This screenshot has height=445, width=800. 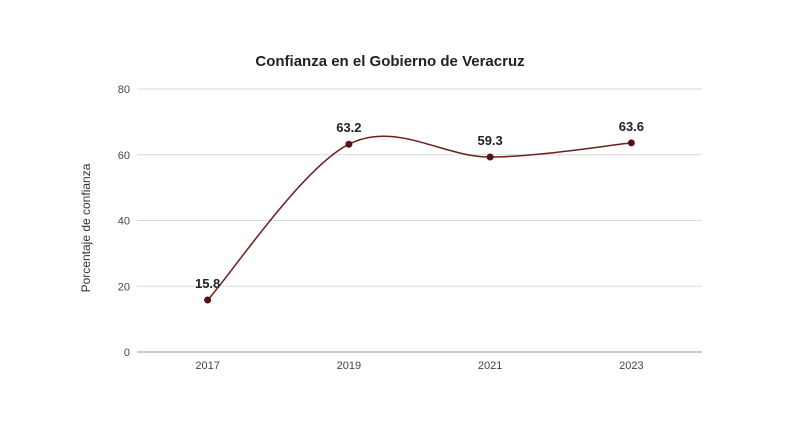 What do you see at coordinates (124, 287) in the screenshot?
I see `y-tick-label: 20` at bounding box center [124, 287].